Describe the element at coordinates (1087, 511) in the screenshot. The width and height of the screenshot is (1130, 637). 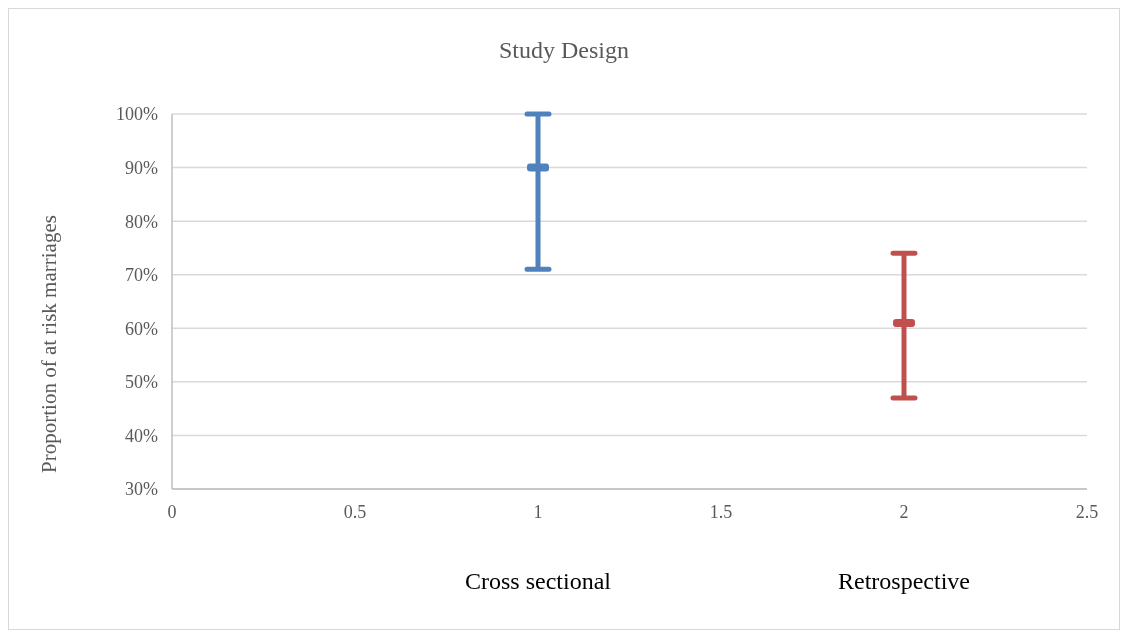
I see `x-tick-label: 2.5` at that location.